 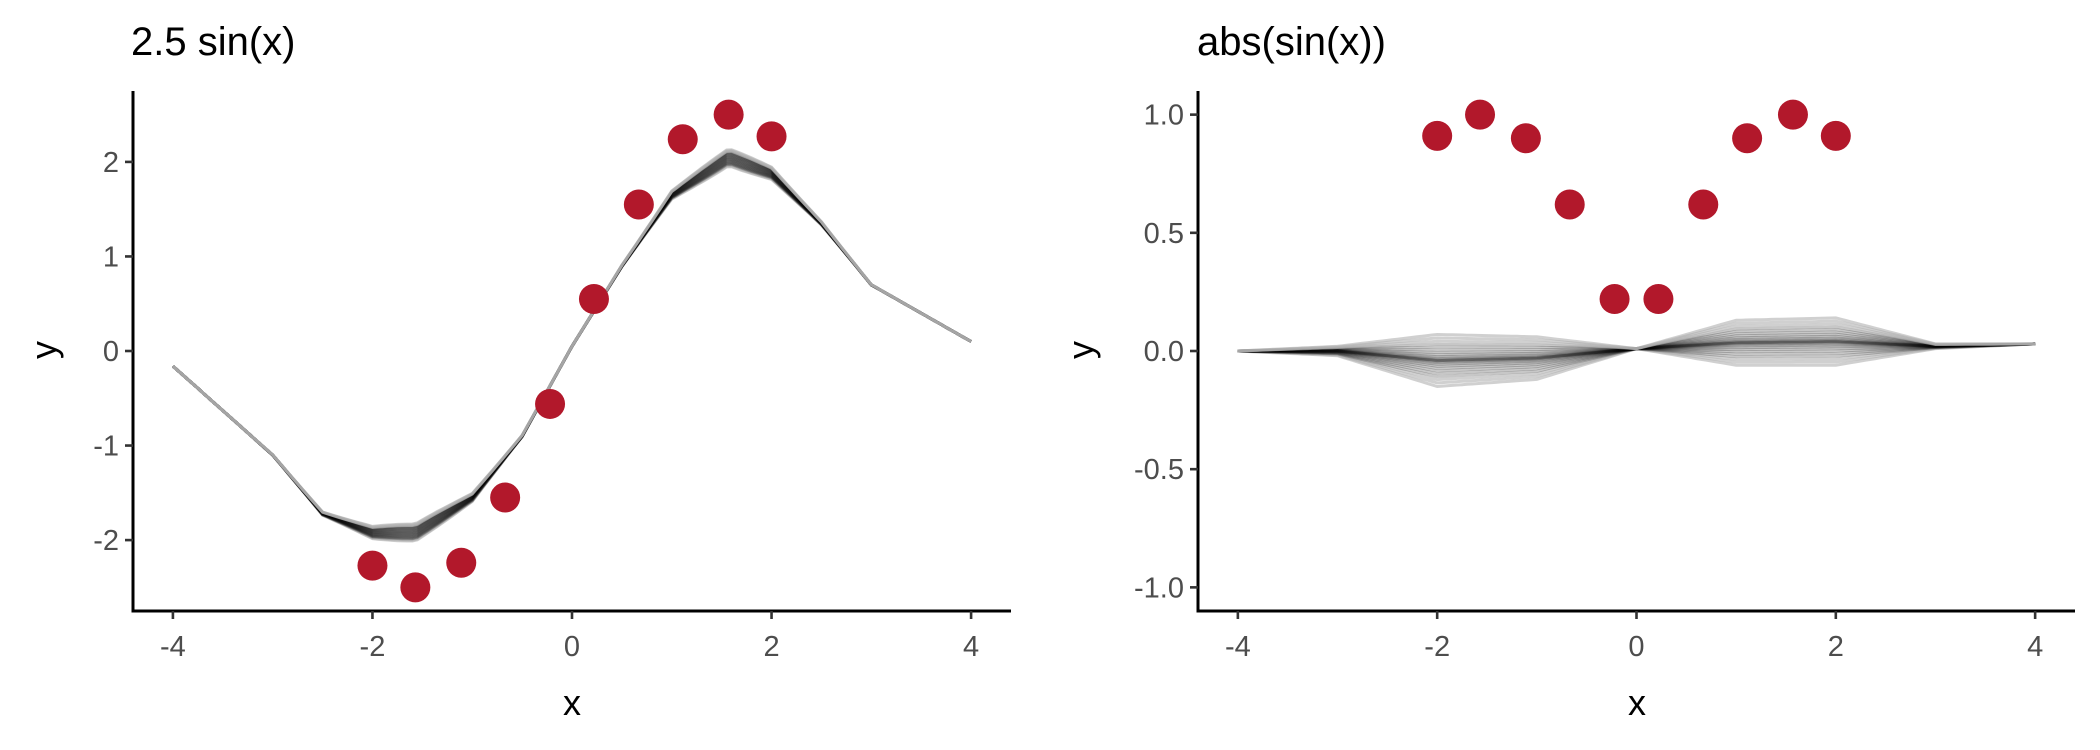 What do you see at coordinates (106, 541) in the screenshot?
I see `y-tick-label: -2` at bounding box center [106, 541].